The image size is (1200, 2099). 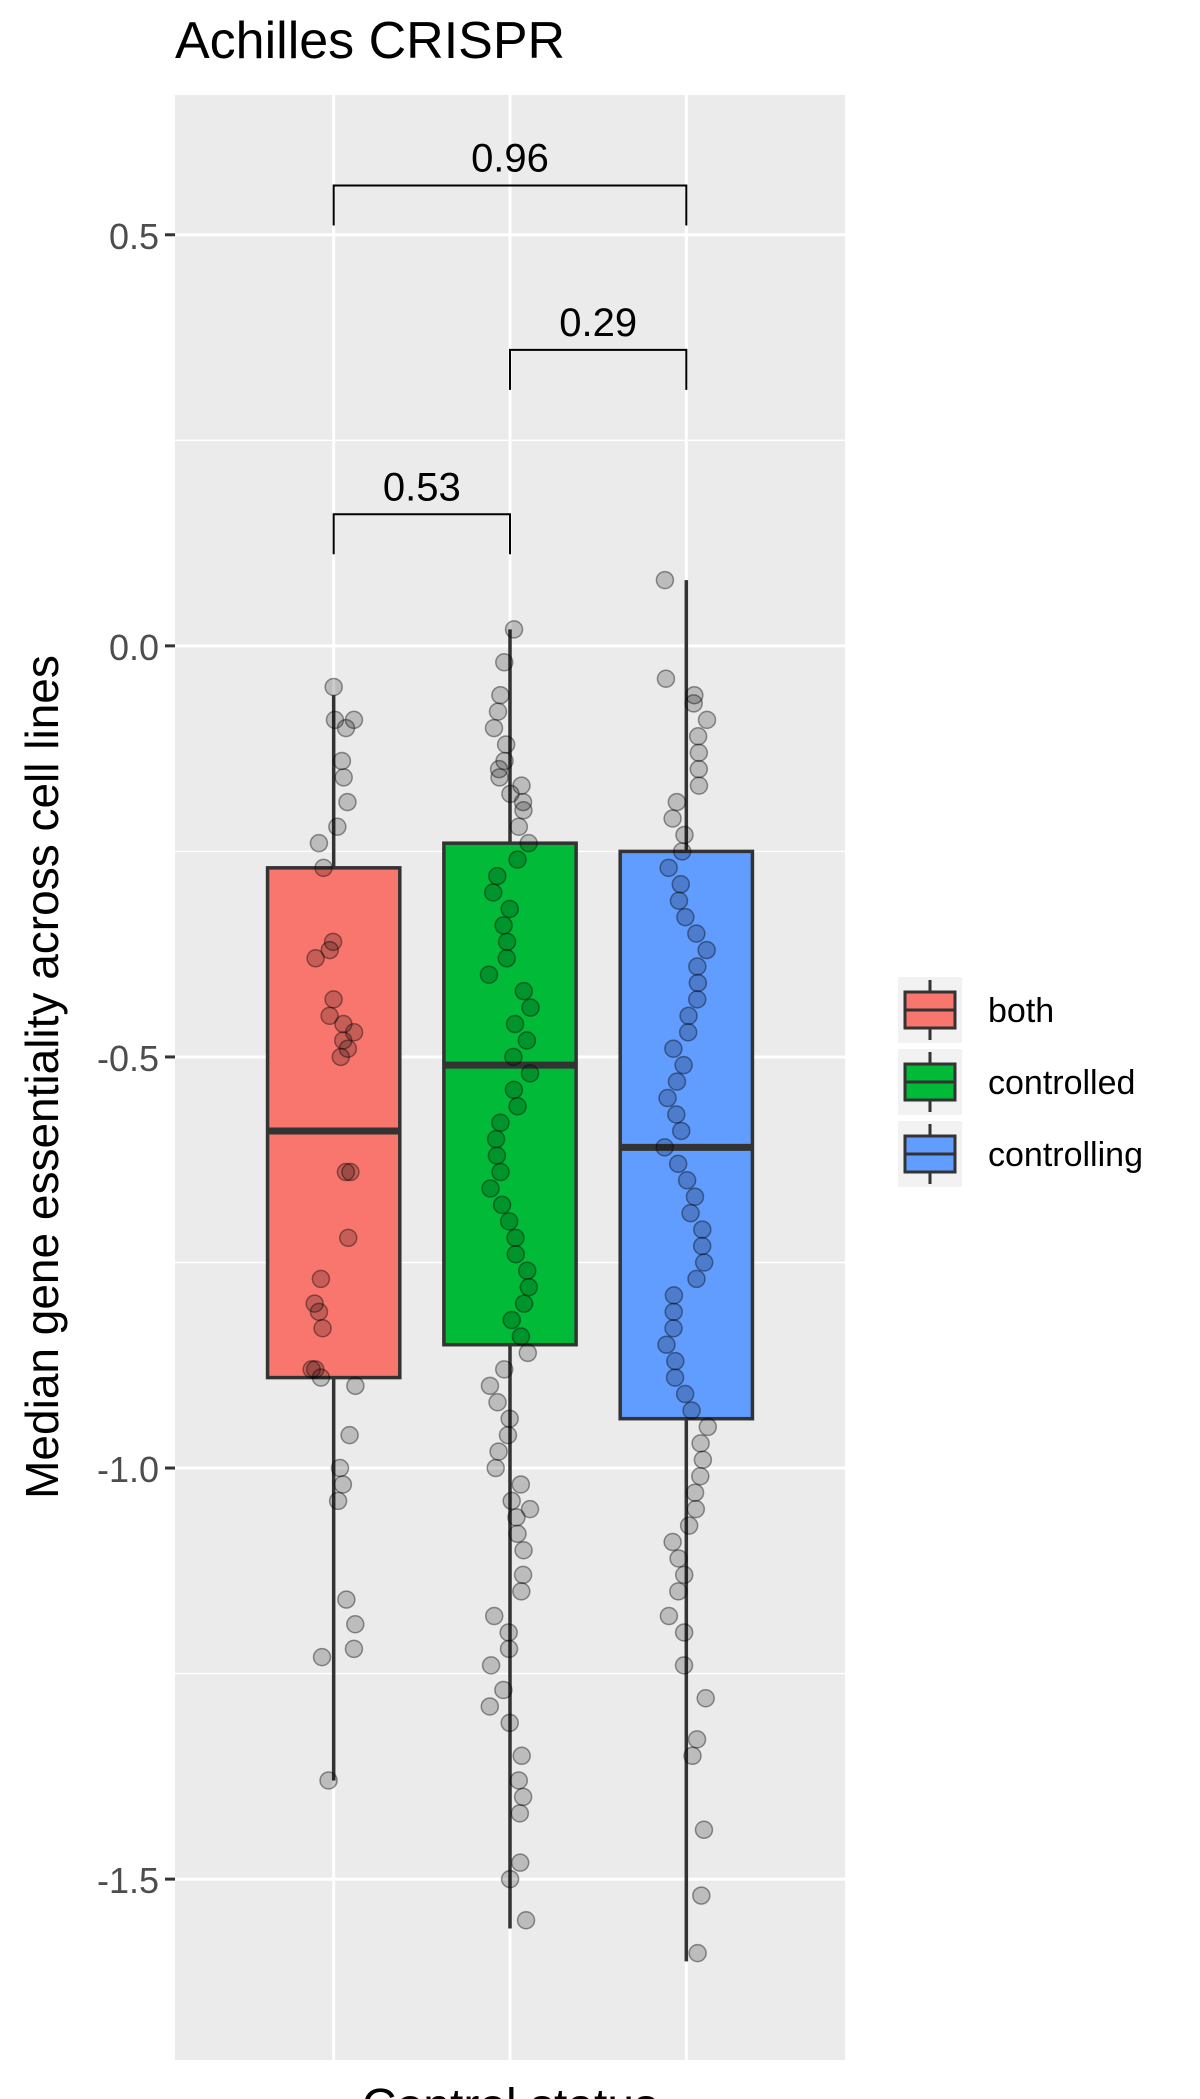 What do you see at coordinates (1061, 1083) in the screenshot?
I see `legend-label-controlled: controlled` at bounding box center [1061, 1083].